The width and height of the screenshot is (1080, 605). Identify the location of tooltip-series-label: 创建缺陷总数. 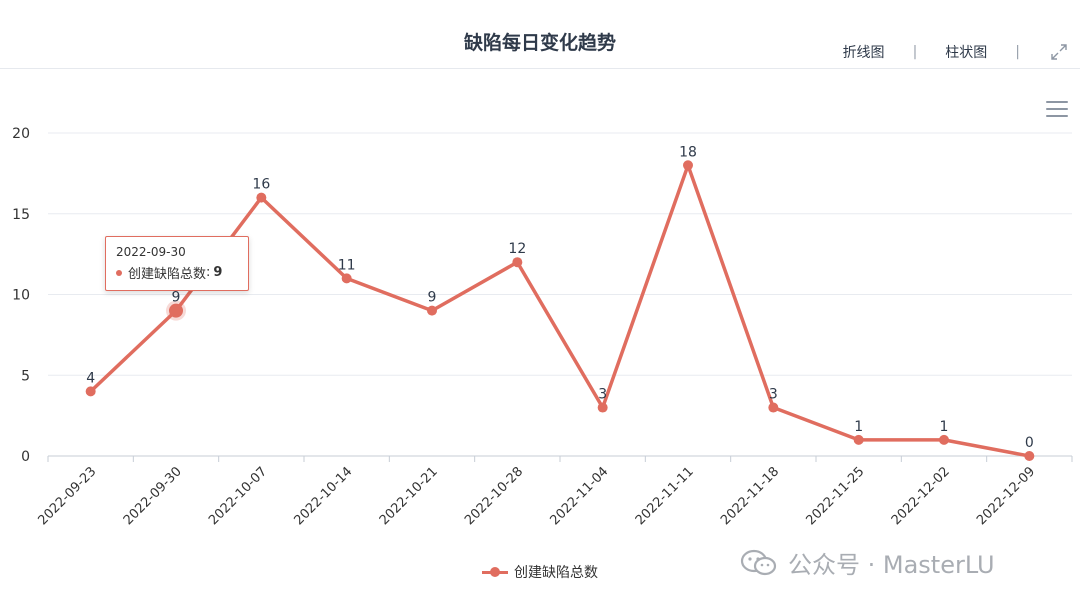
(167, 274).